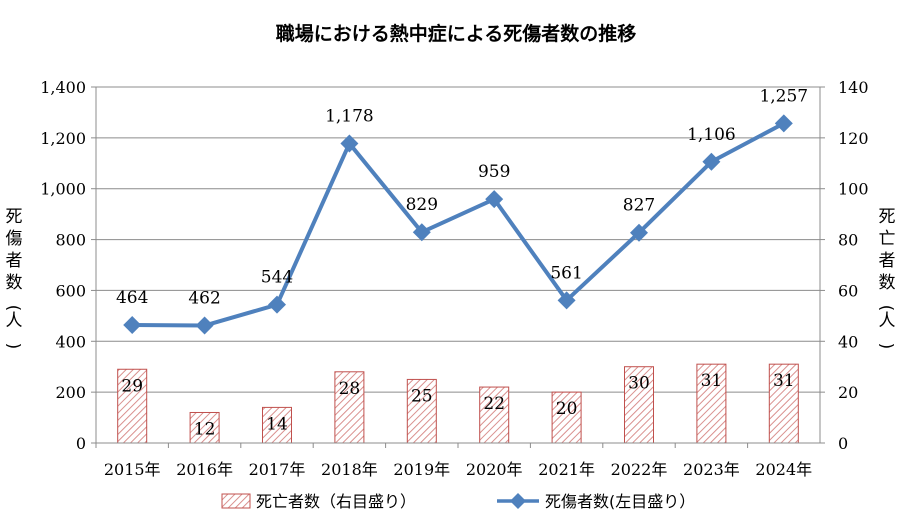 The height and width of the screenshot is (532, 913). Describe the element at coordinates (458, 403) in the screenshot. I see `bar-series` at that location.